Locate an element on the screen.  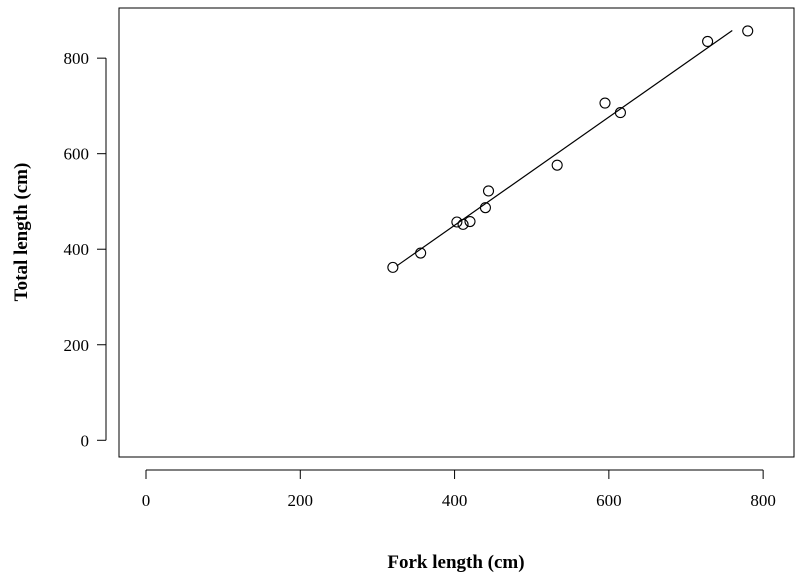
x-tick-label: 400 is located at coordinates (455, 500).